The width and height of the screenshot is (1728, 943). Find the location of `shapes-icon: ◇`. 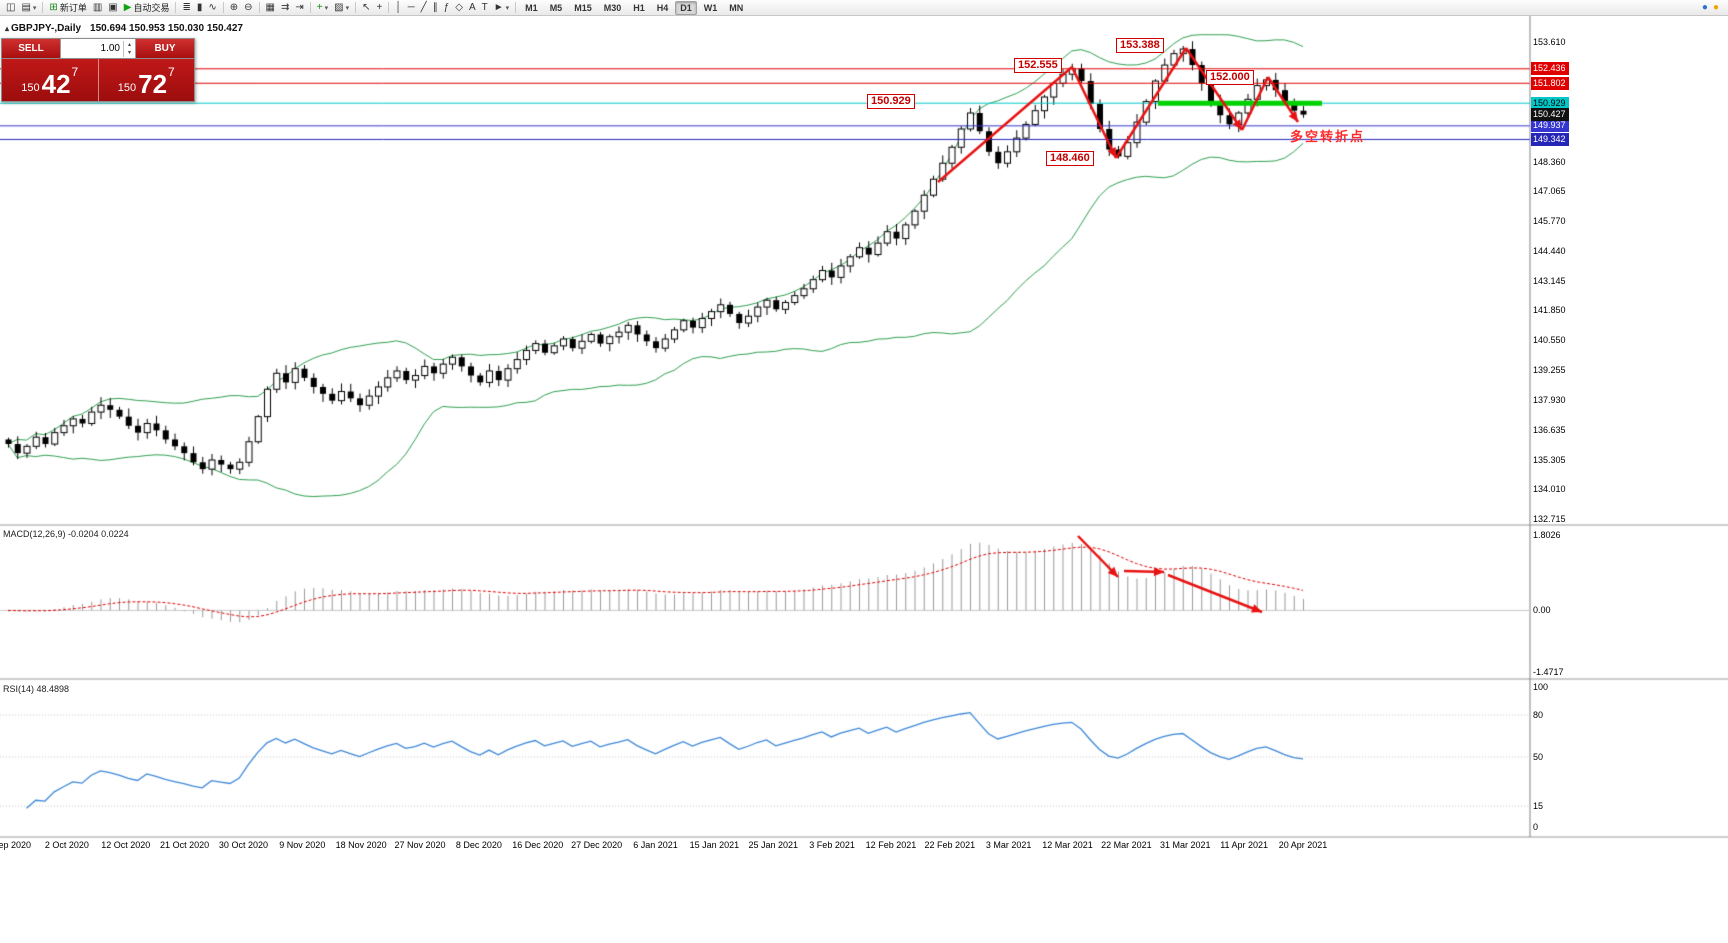

shapes-icon: ◇ is located at coordinates (459, 7).